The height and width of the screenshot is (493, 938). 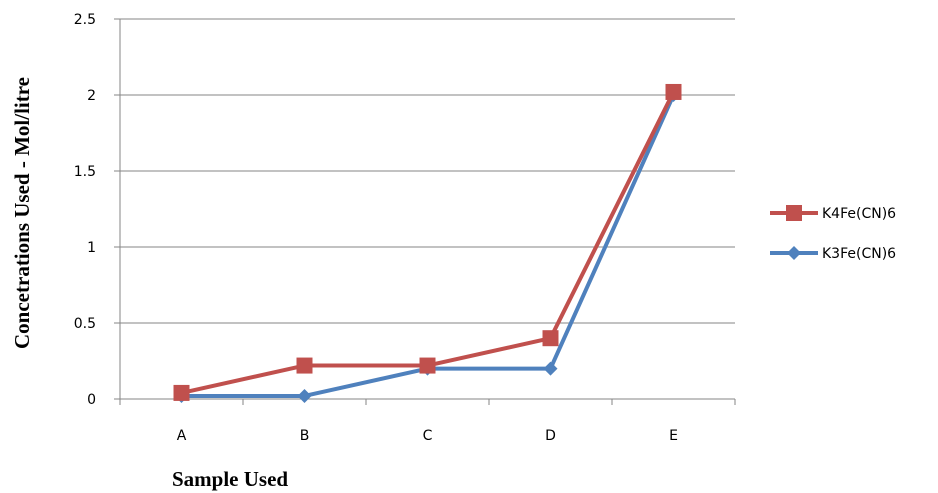 I want to click on legend-item: K3Fe(CN)6, so click(x=833, y=254).